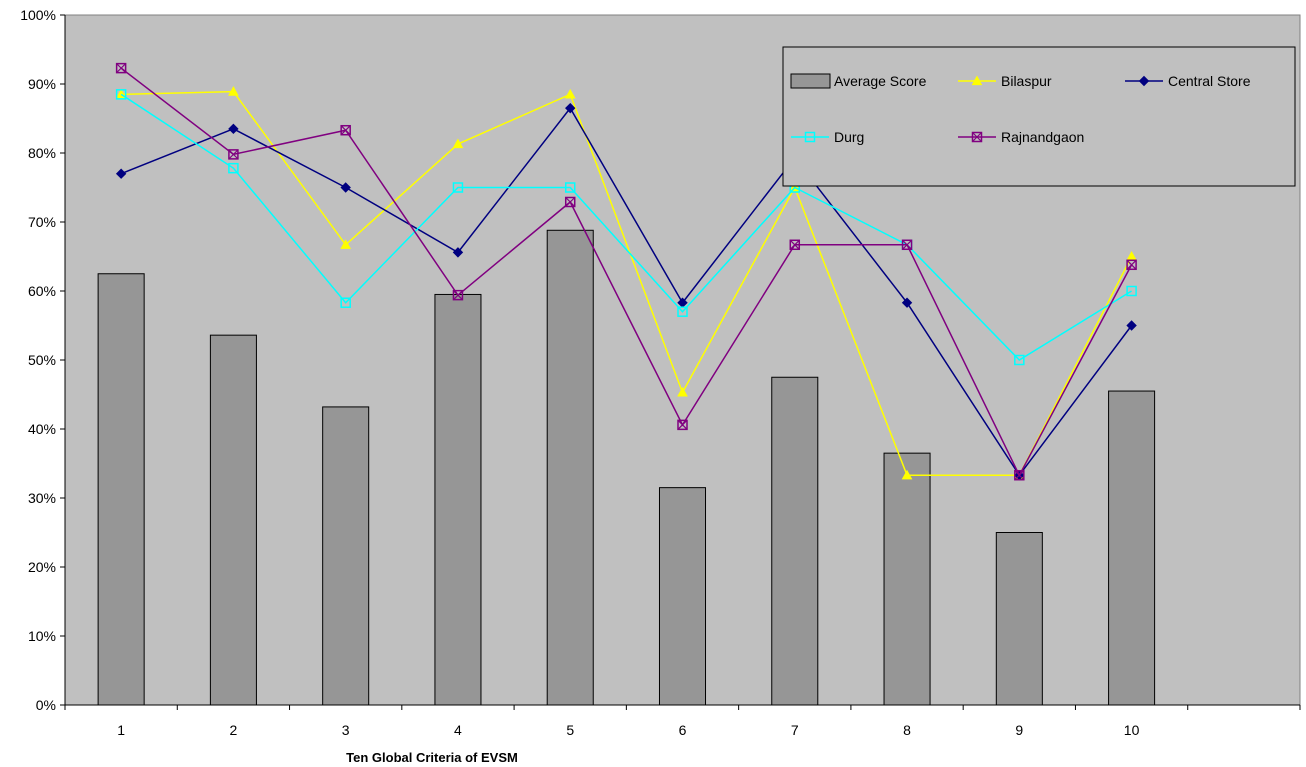  I want to click on legend-label-durg: Durg, so click(849, 137).